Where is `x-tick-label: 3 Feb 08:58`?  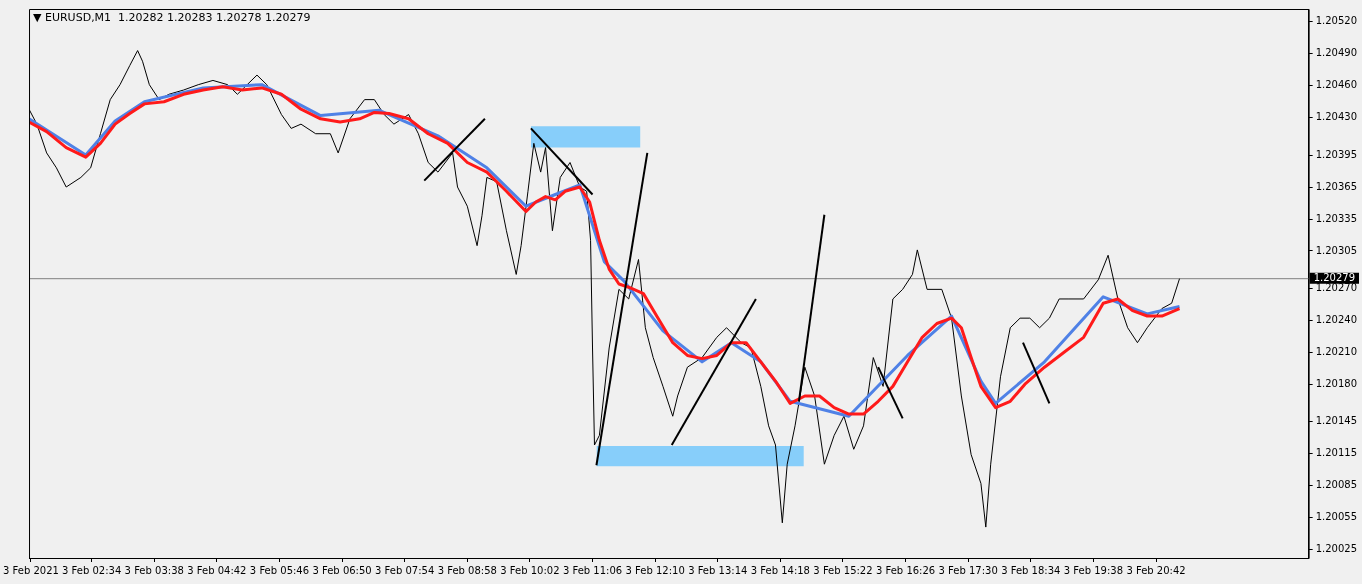 x-tick-label: 3 Feb 08:58 is located at coordinates (467, 570).